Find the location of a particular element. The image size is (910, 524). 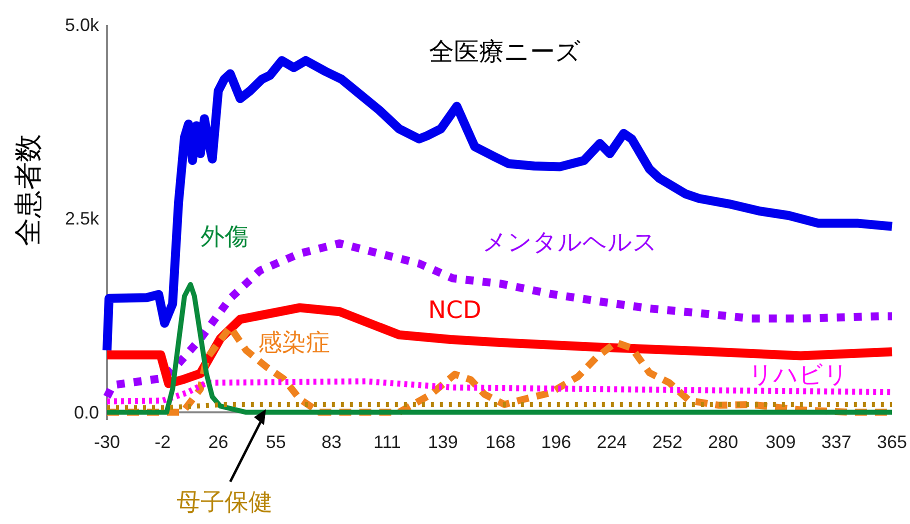

y-tick-label: 2.5k is located at coordinates (82, 218).